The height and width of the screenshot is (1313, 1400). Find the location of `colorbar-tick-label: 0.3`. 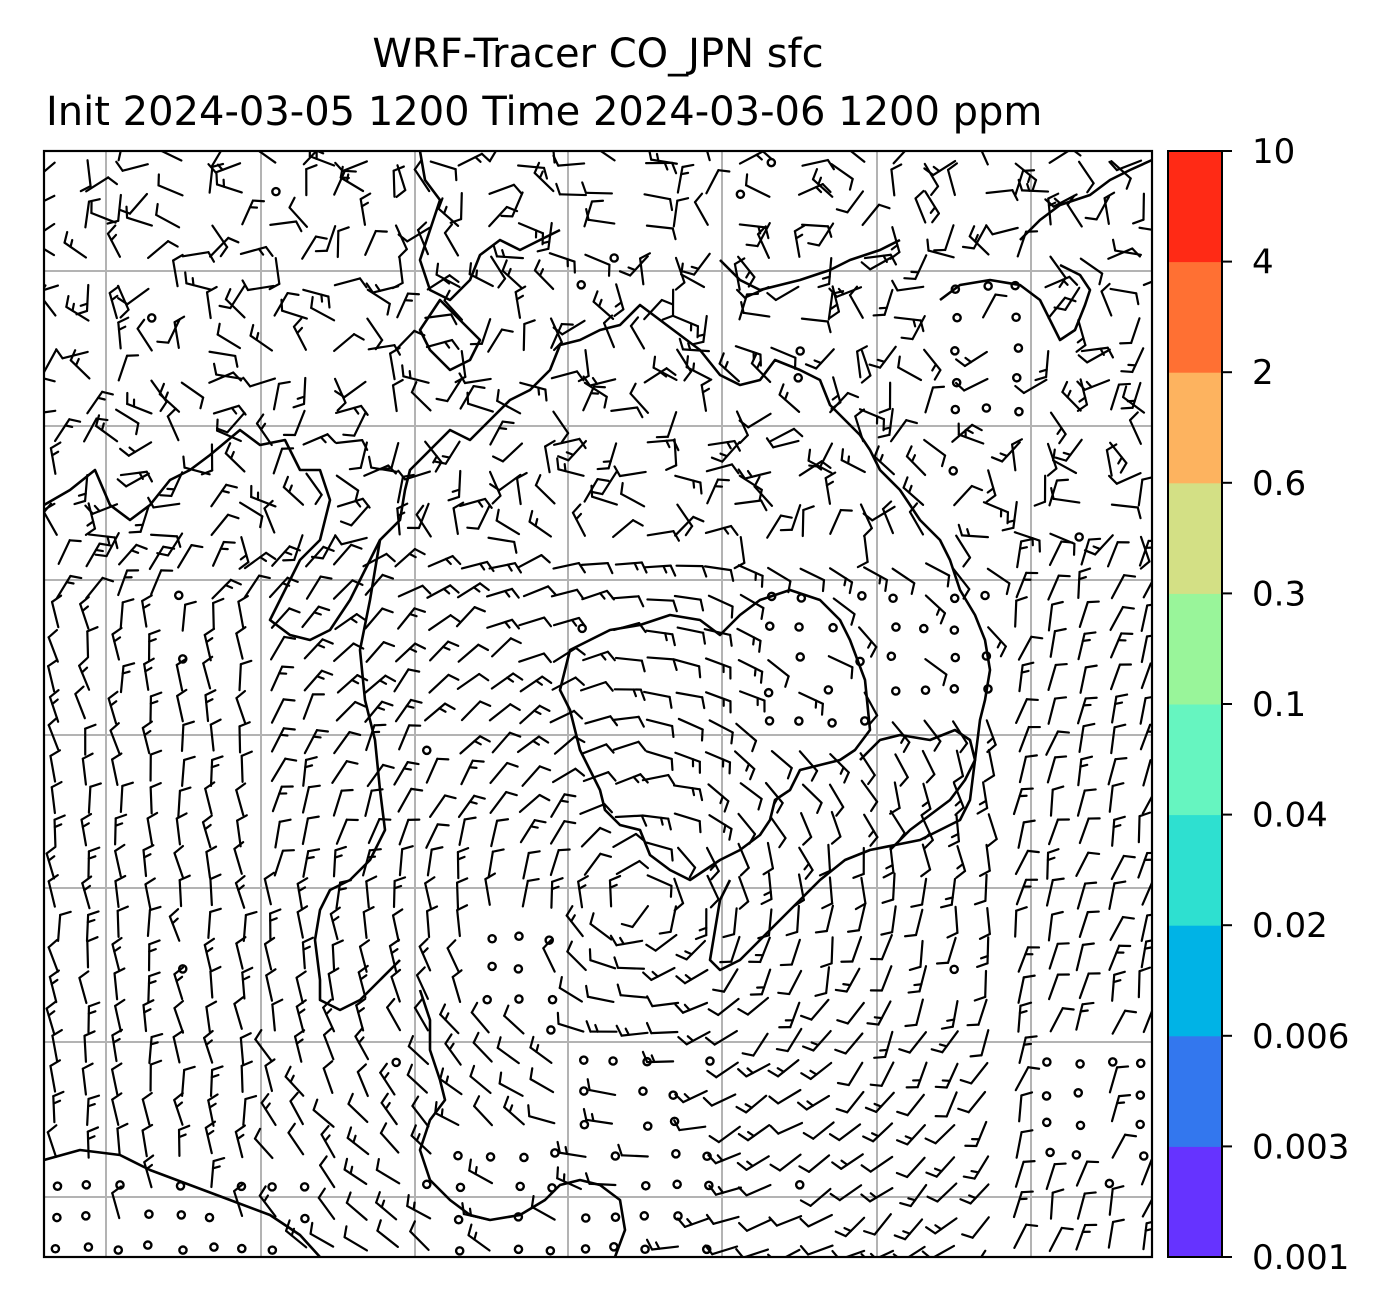

colorbar-tick-label: 0.3 is located at coordinates (1279, 594).